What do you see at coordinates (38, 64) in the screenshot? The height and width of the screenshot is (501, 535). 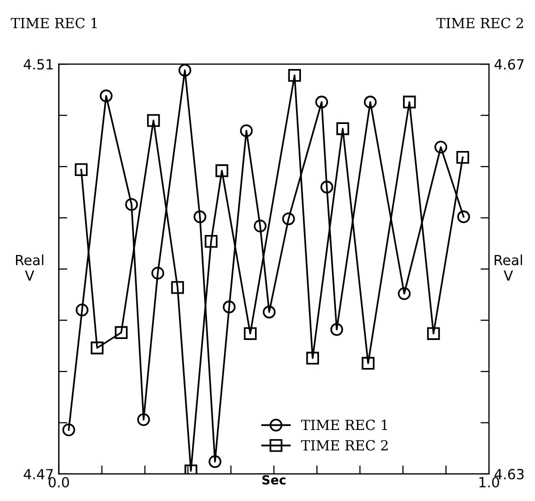 I see `y-tick-label: 4.51` at bounding box center [38, 64].